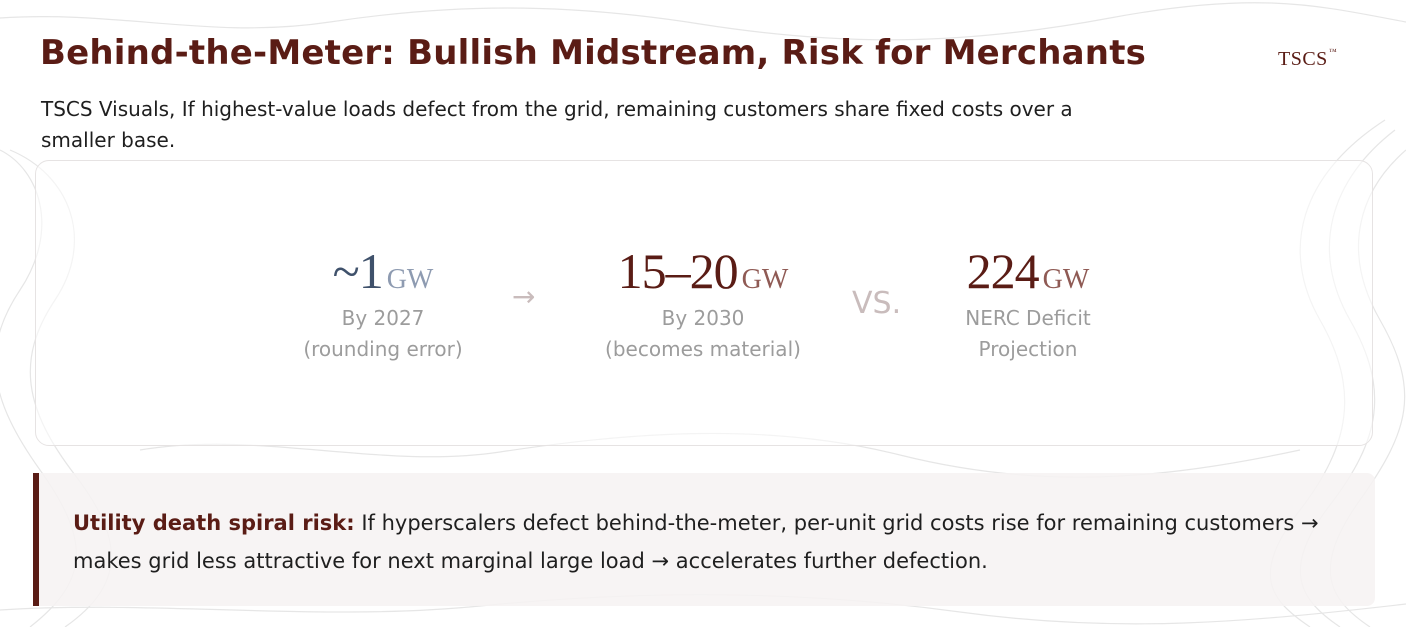 The image size is (1406, 627). I want to click on callout-label: Utility death spiral risk:, so click(214, 523).